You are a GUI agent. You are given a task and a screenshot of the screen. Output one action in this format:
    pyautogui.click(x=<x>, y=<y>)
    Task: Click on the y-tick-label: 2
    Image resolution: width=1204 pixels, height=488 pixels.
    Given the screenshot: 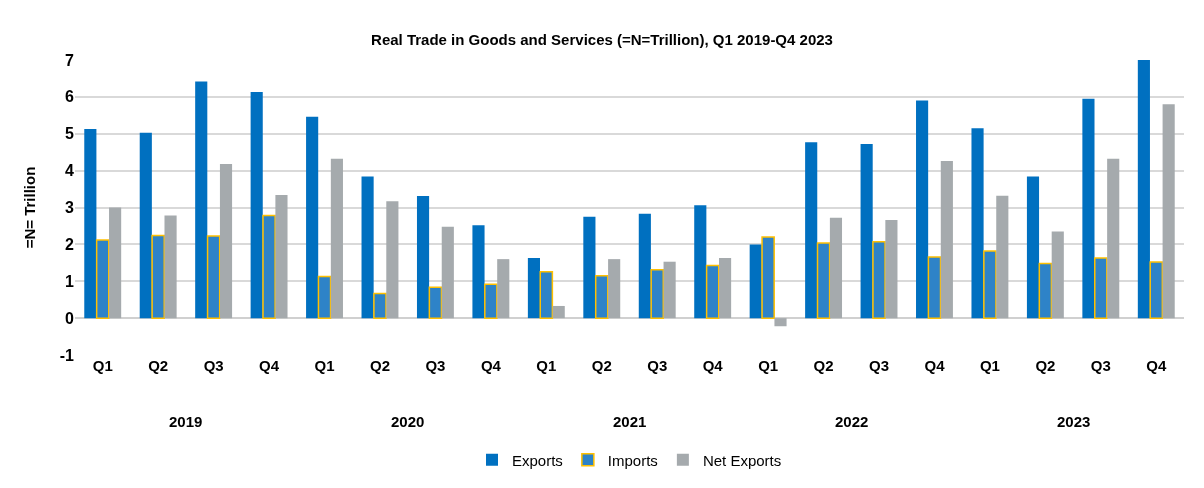 What is the action you would take?
    pyautogui.click(x=70, y=244)
    